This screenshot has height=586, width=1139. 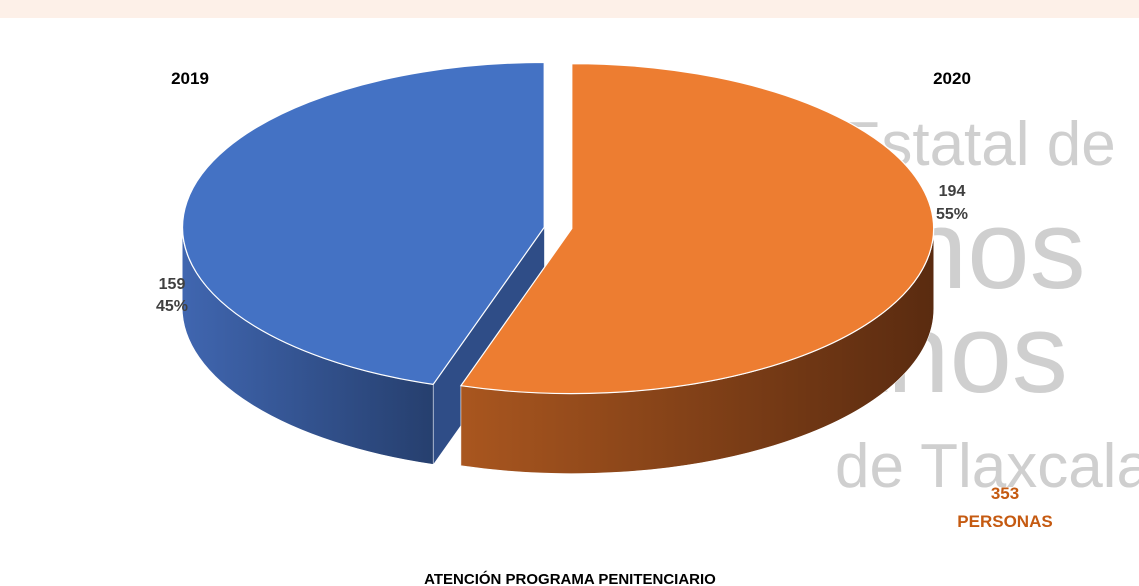 What do you see at coordinates (952, 214) in the screenshot?
I see `data-label: 55%` at bounding box center [952, 214].